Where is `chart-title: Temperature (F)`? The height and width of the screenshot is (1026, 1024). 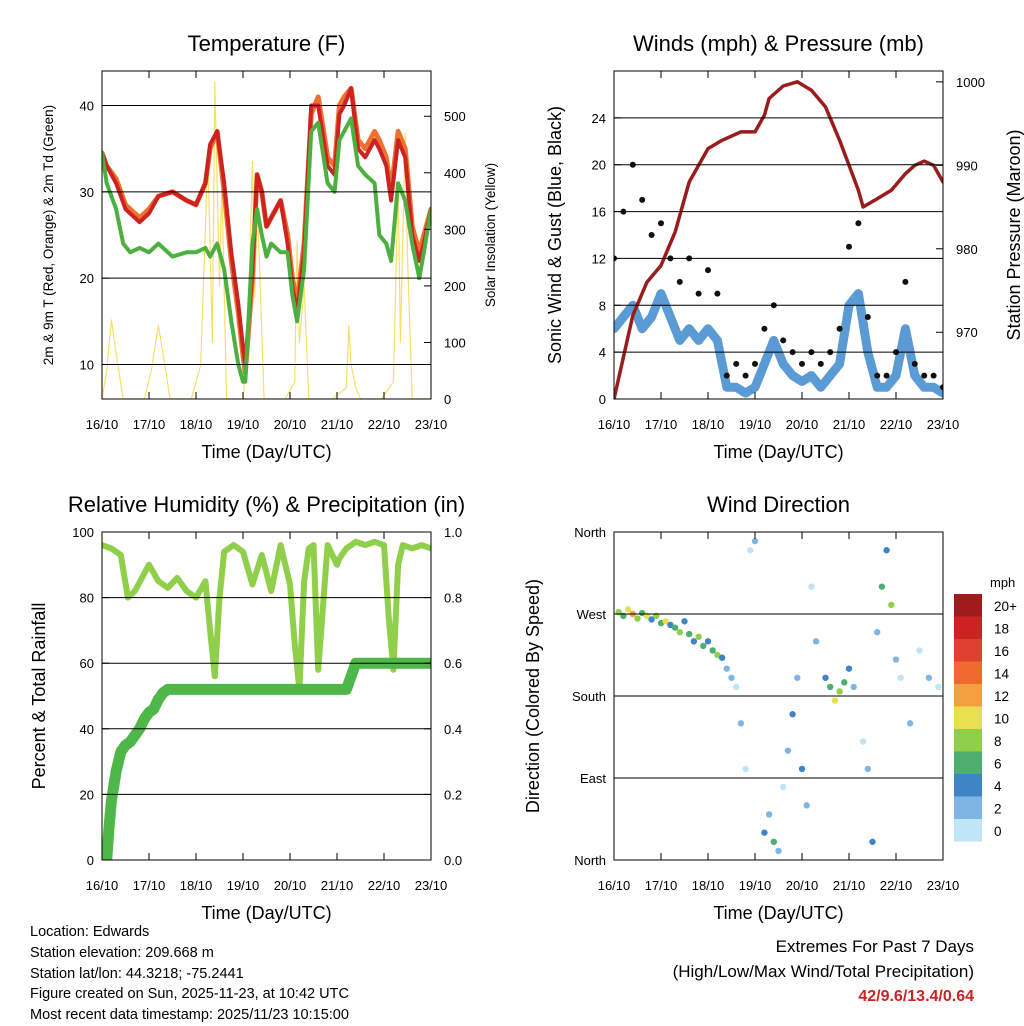 chart-title: Temperature (F) is located at coordinates (267, 43).